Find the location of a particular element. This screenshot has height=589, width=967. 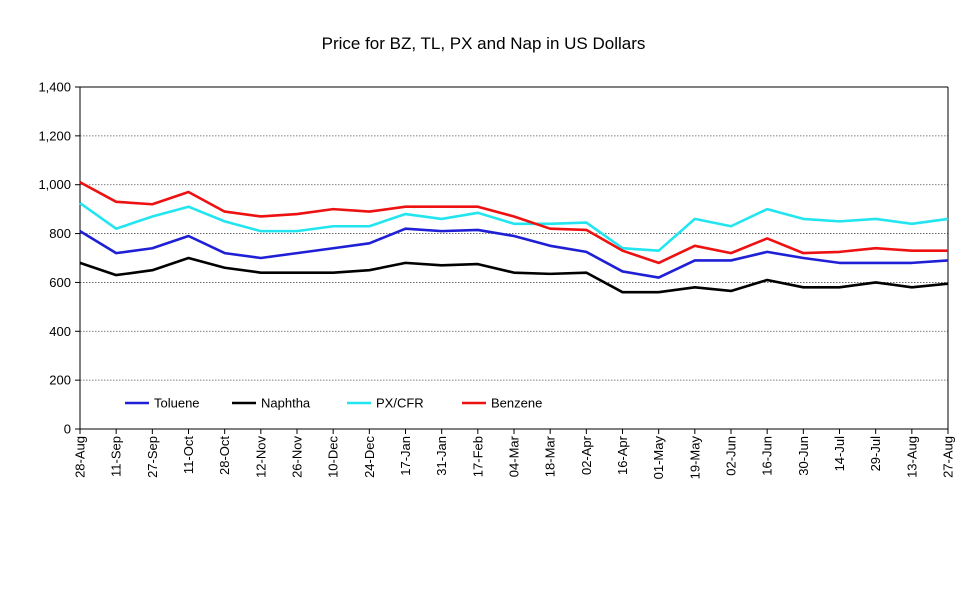

x-tick-label: 17-Jan is located at coordinates (405, 456).